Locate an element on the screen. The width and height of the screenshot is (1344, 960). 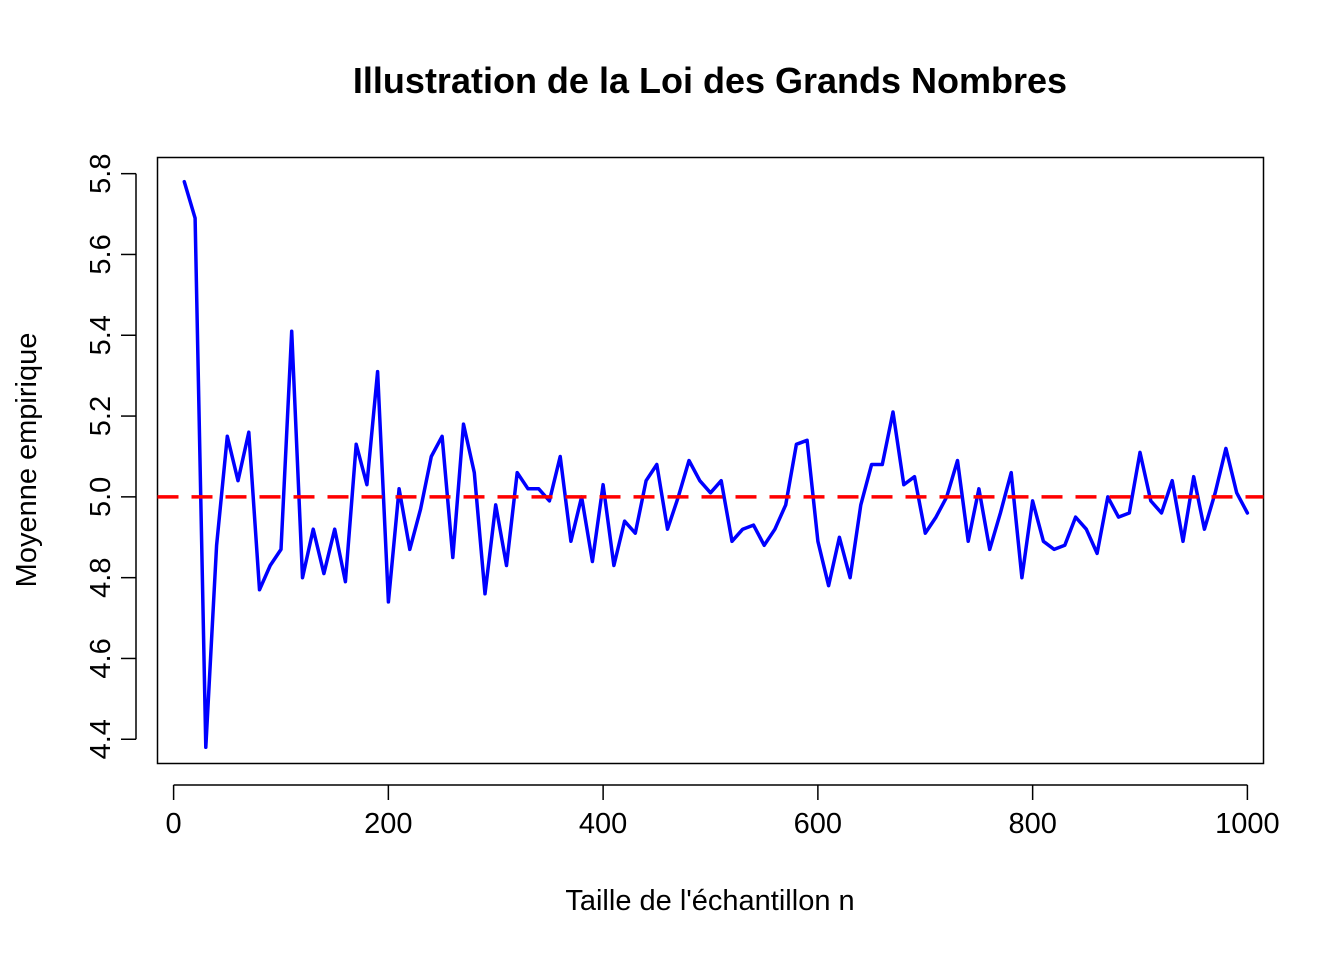
y-axis: 4.4 4.6 4.8 5.0 5.2 5.4 5.6 5.8 is located at coordinates (111, 456).